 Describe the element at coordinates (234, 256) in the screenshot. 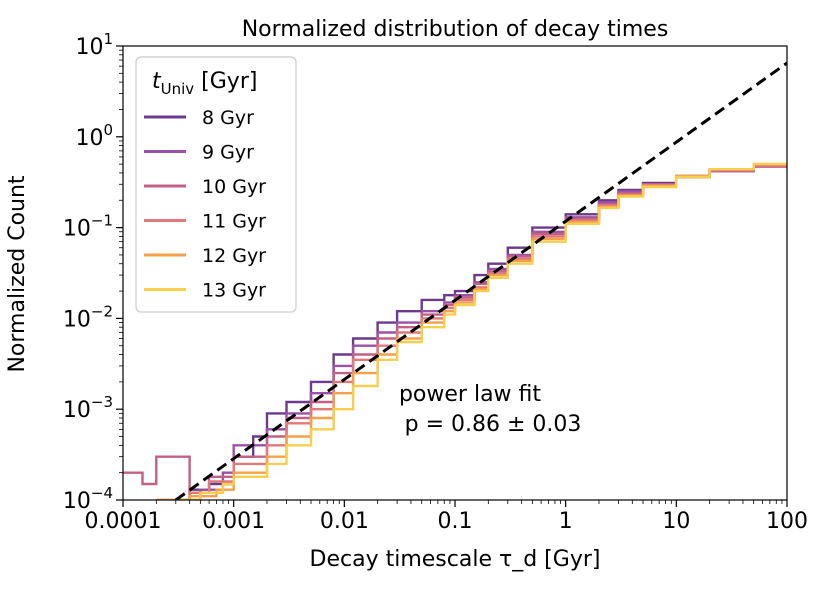

I see `legend-label-12-gyr: 12 Gyr` at that location.